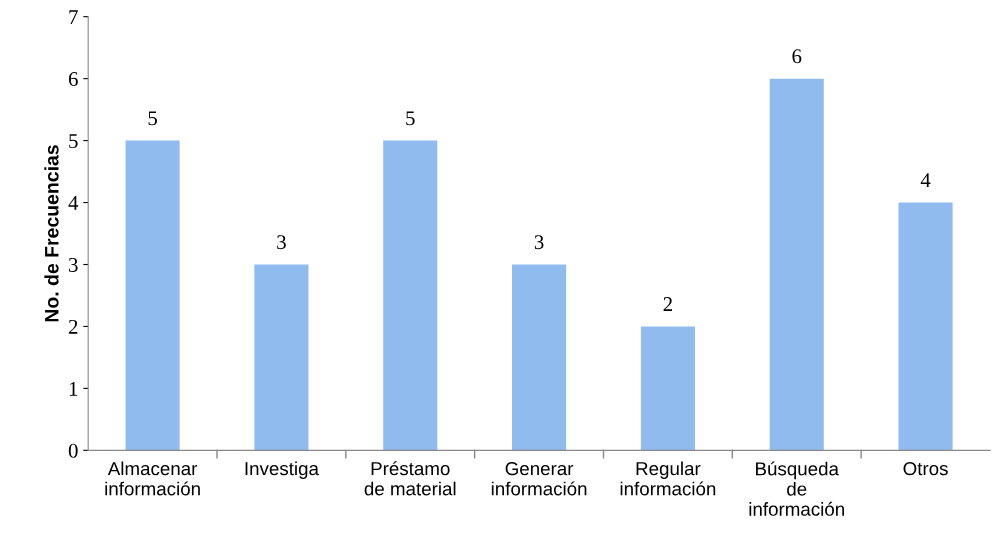 The width and height of the screenshot is (1002, 556). I want to click on x-tick-label: Investiga, so click(282, 470).